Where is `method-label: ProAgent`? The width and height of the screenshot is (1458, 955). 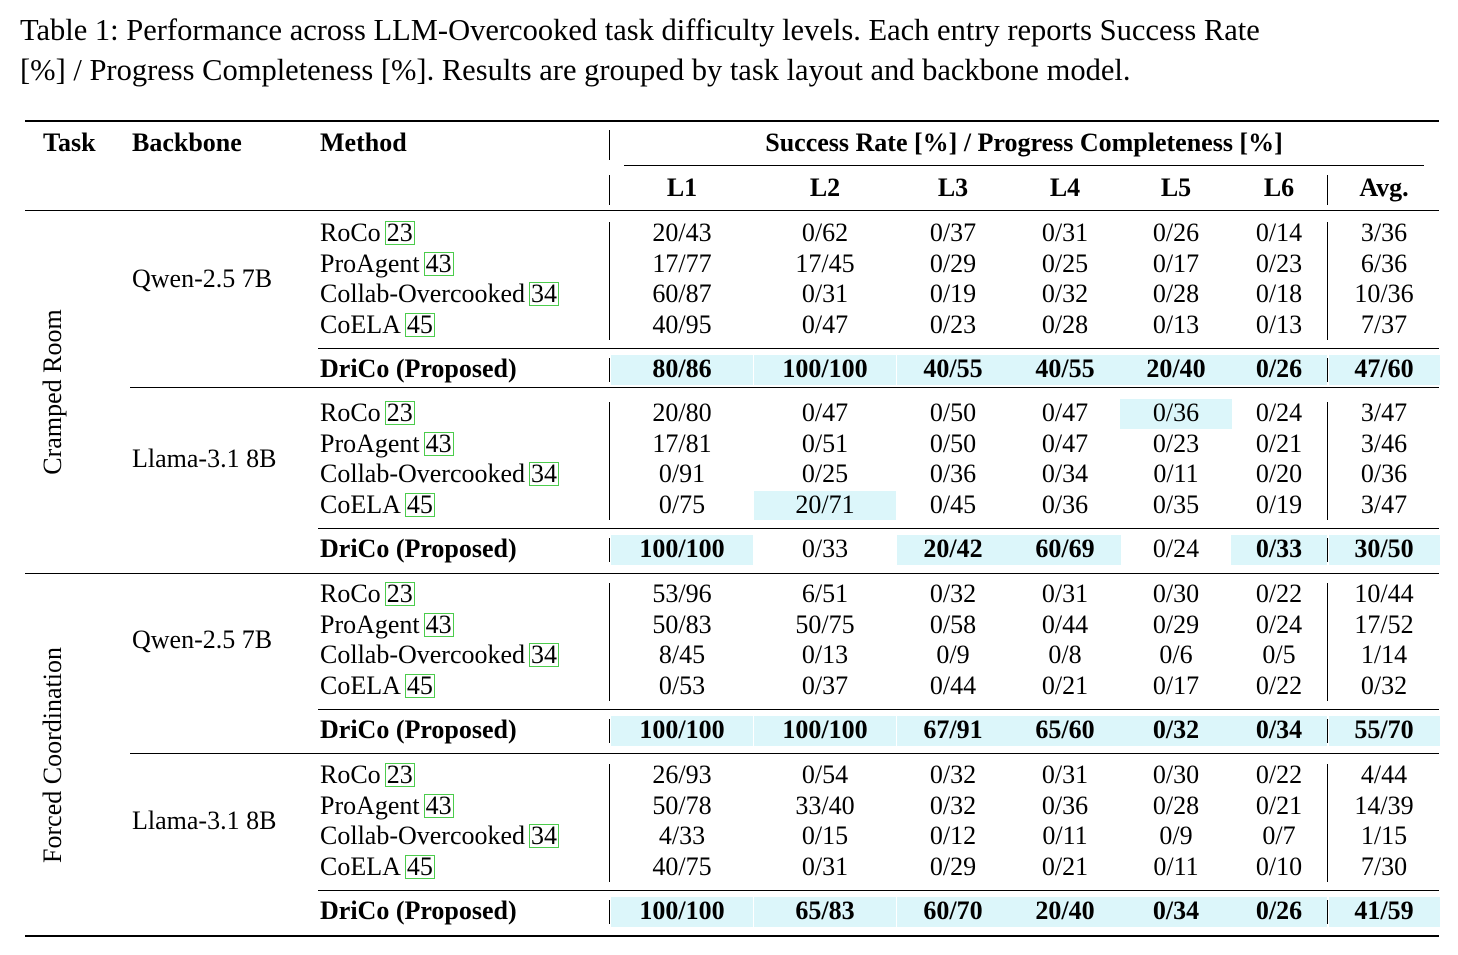
method-label: ProAgent is located at coordinates (370, 624).